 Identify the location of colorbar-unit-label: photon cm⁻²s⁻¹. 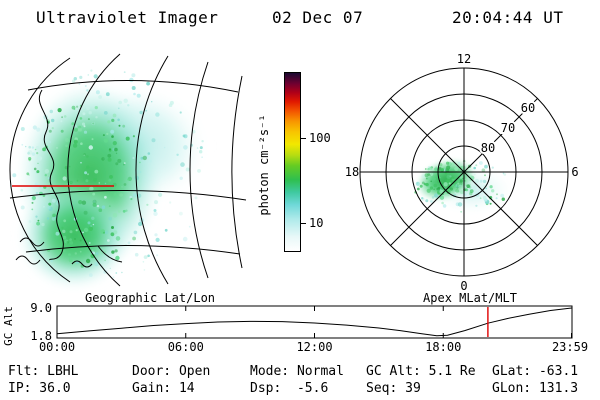
(264, 165).